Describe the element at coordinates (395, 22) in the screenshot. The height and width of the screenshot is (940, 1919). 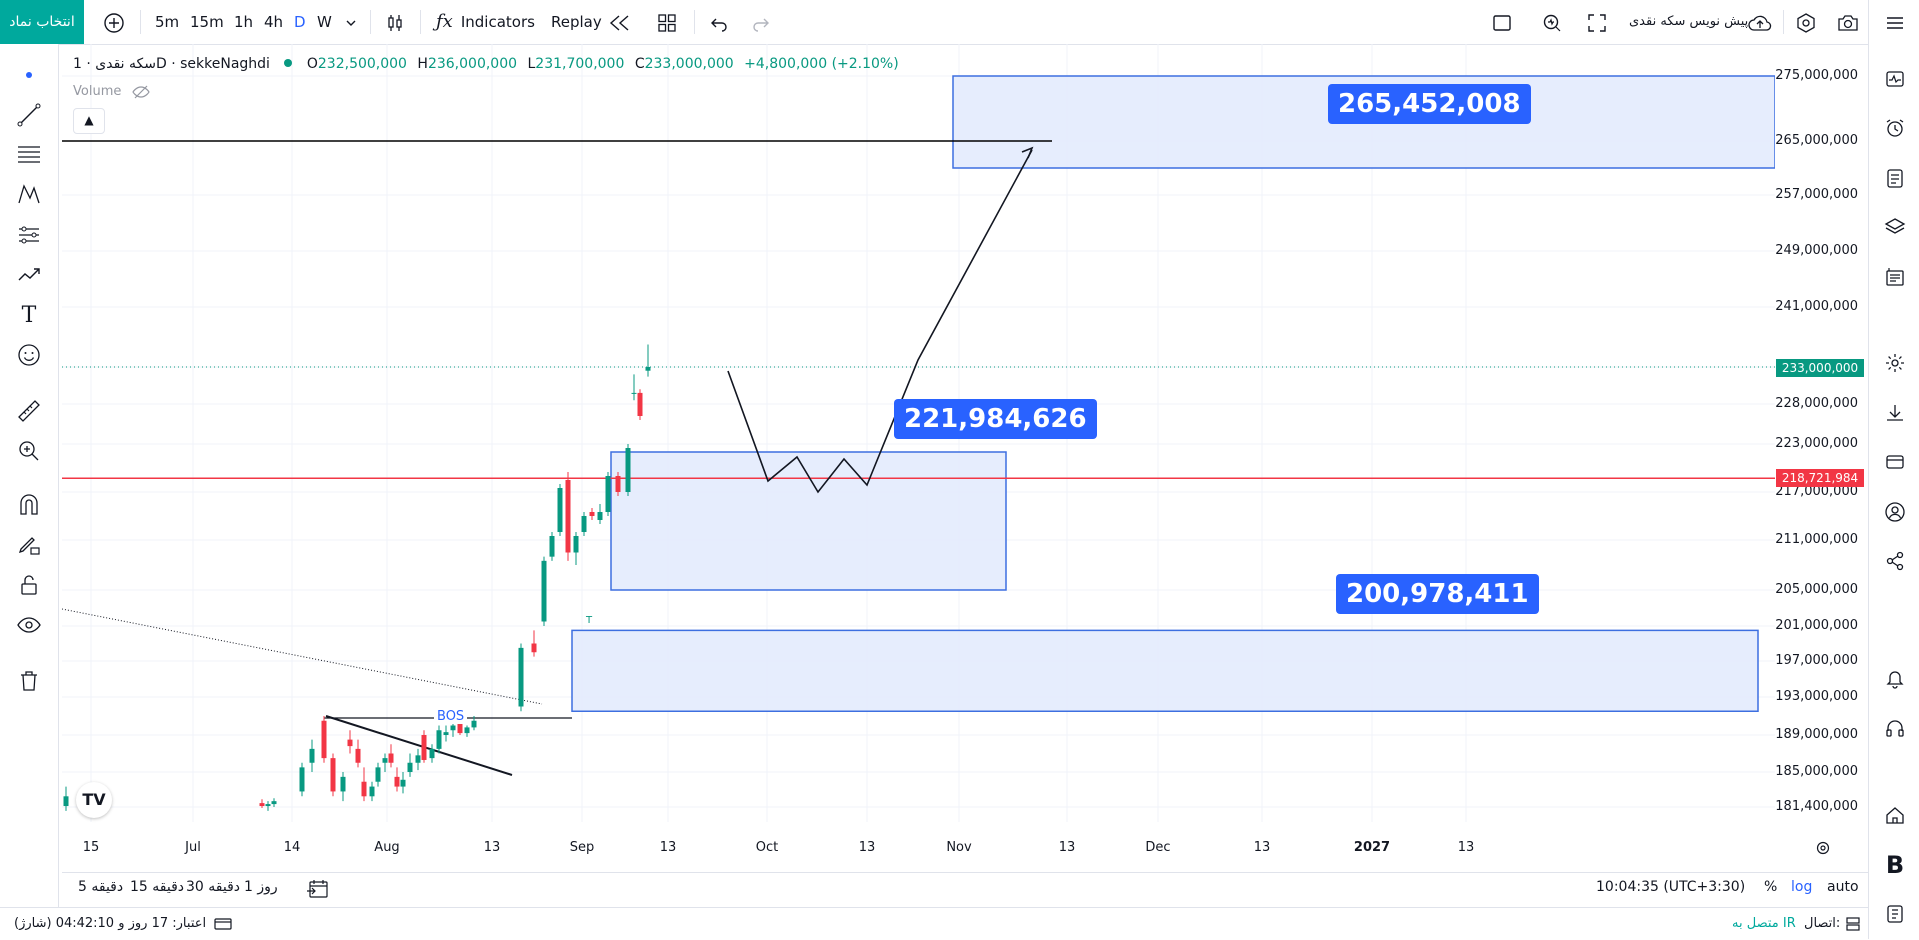
I see `chart-type-button` at that location.